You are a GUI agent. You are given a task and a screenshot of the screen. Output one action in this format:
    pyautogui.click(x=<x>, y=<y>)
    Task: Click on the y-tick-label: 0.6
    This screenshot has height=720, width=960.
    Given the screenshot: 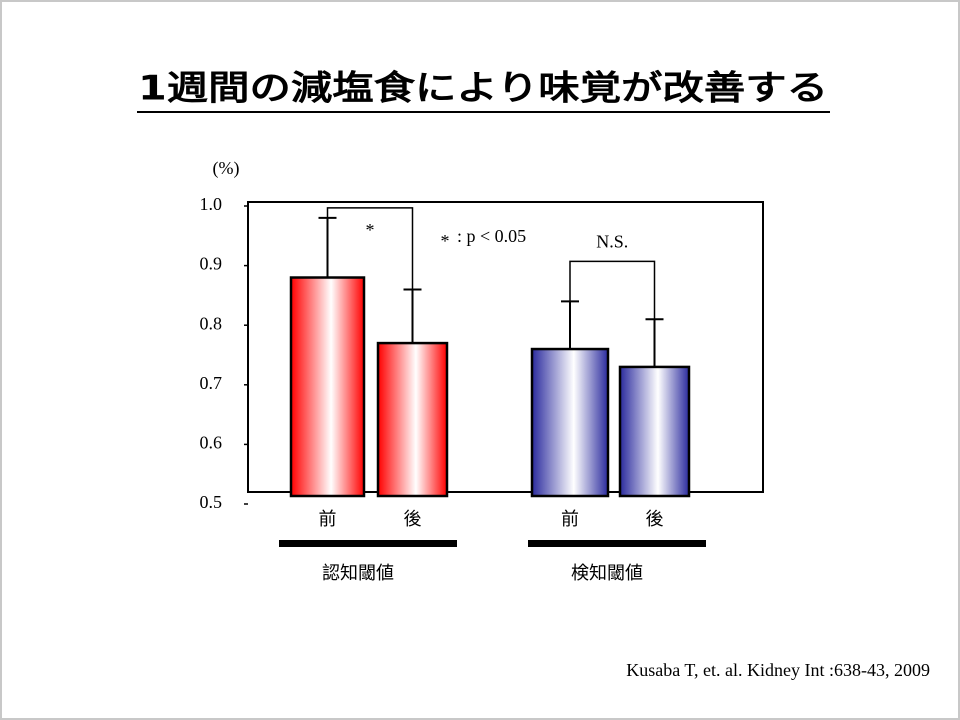 What is the action you would take?
    pyautogui.click(x=211, y=443)
    